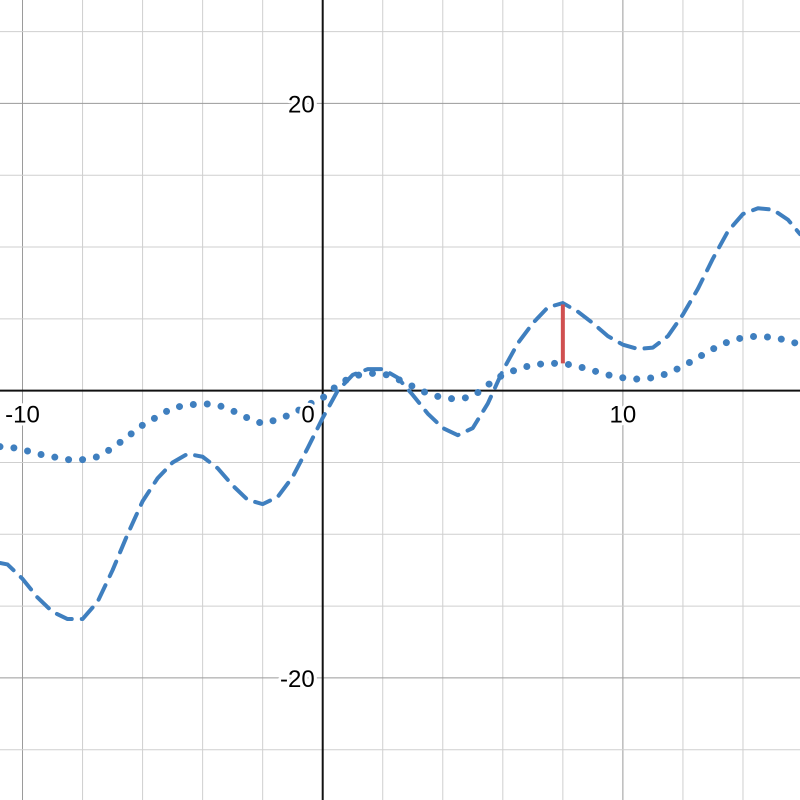  What do you see at coordinates (297, 679) in the screenshot?
I see `y-tick-label: -20` at bounding box center [297, 679].